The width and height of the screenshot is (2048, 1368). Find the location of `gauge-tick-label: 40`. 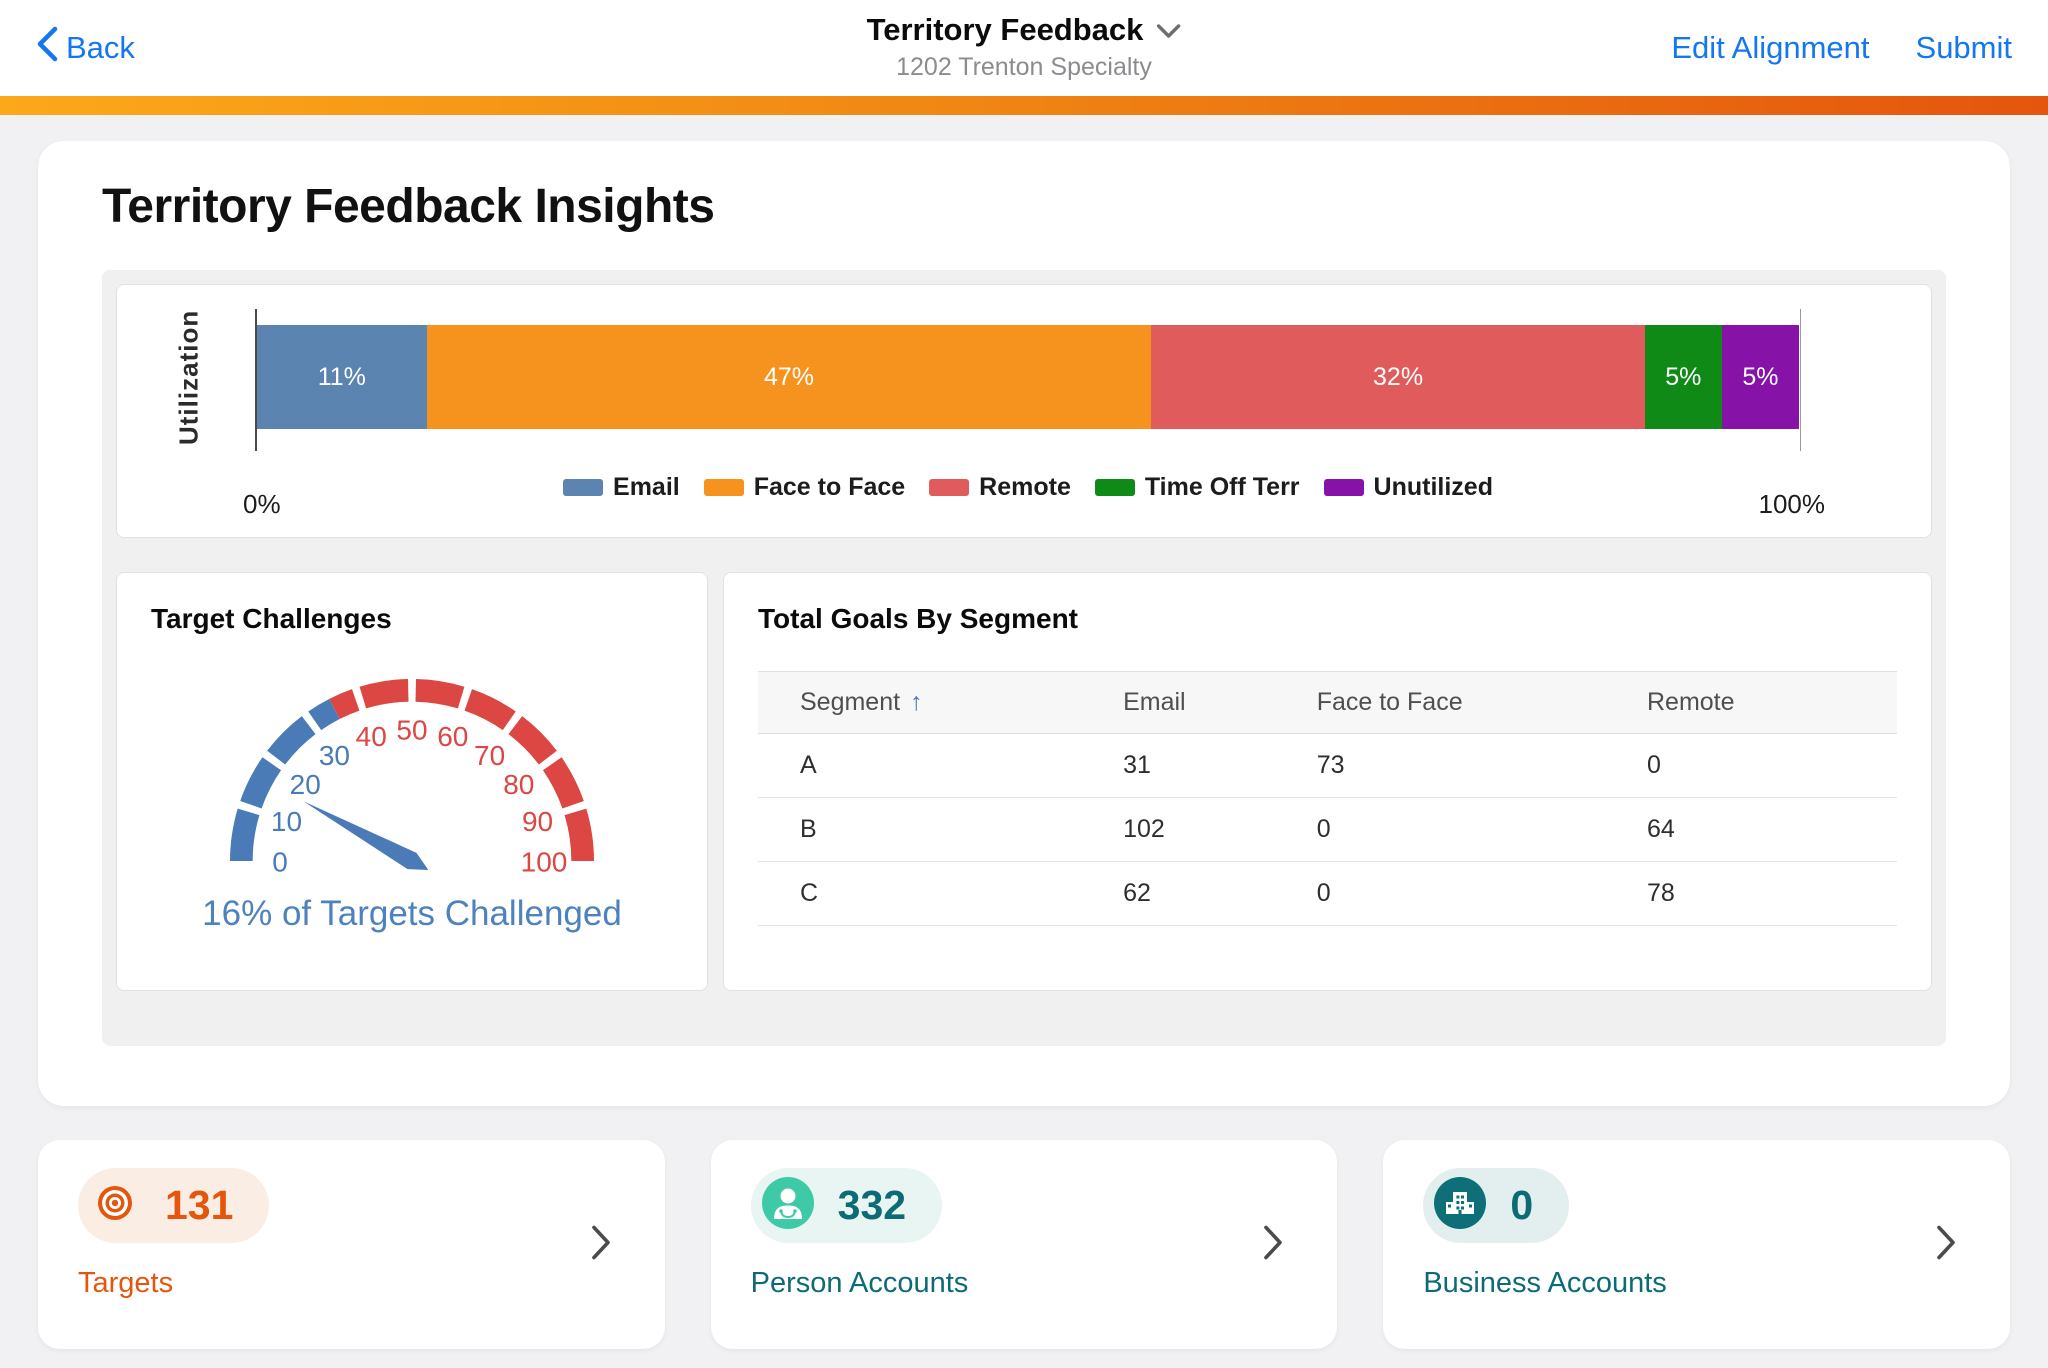

gauge-tick-label: 40 is located at coordinates (371, 736).